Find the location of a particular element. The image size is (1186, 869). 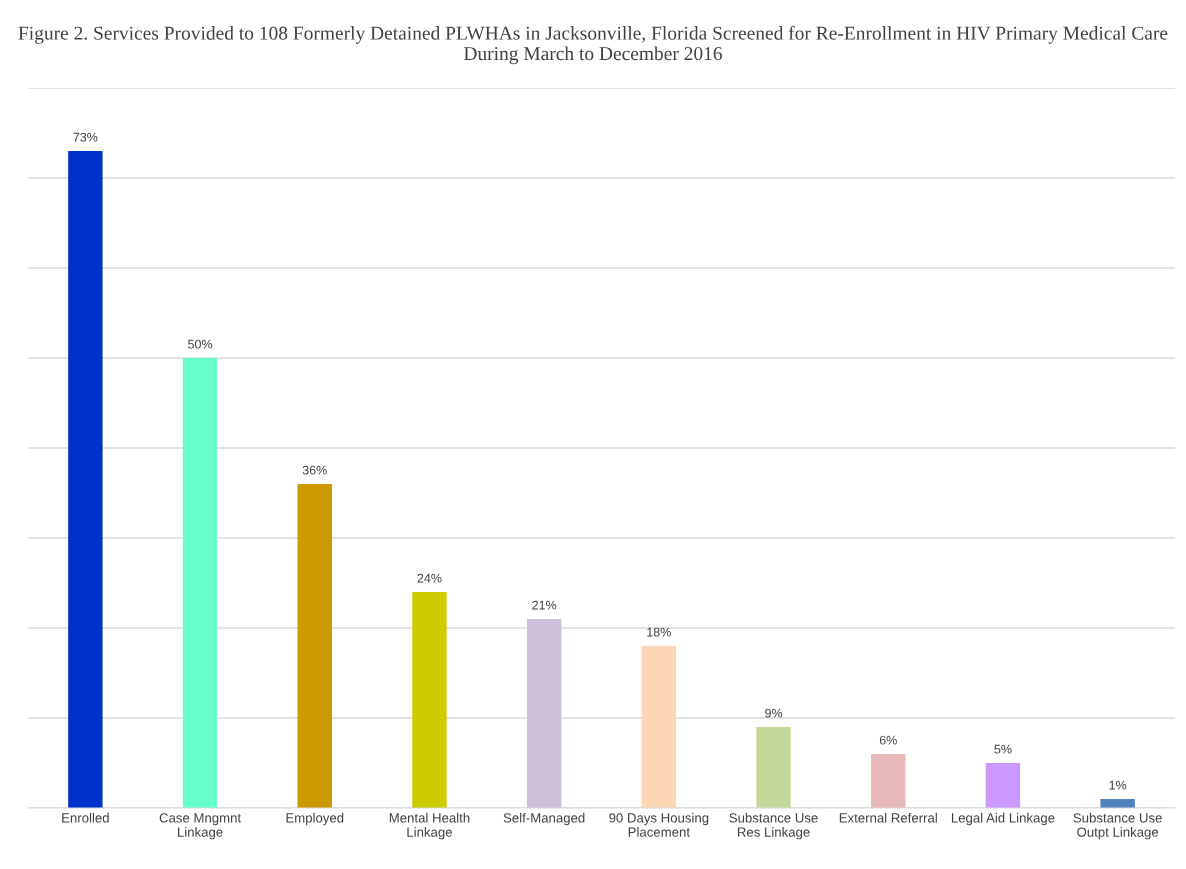

data-label: 21% is located at coordinates (544, 605).